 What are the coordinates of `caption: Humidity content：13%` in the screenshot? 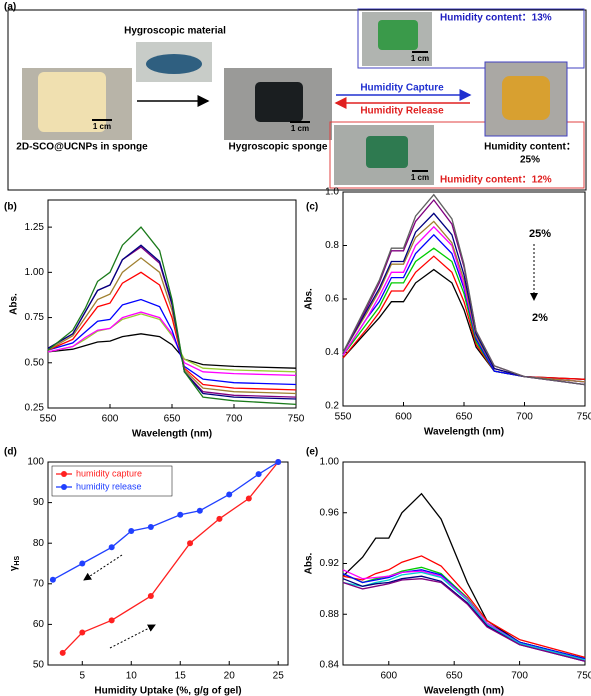 It's located at (496, 18).